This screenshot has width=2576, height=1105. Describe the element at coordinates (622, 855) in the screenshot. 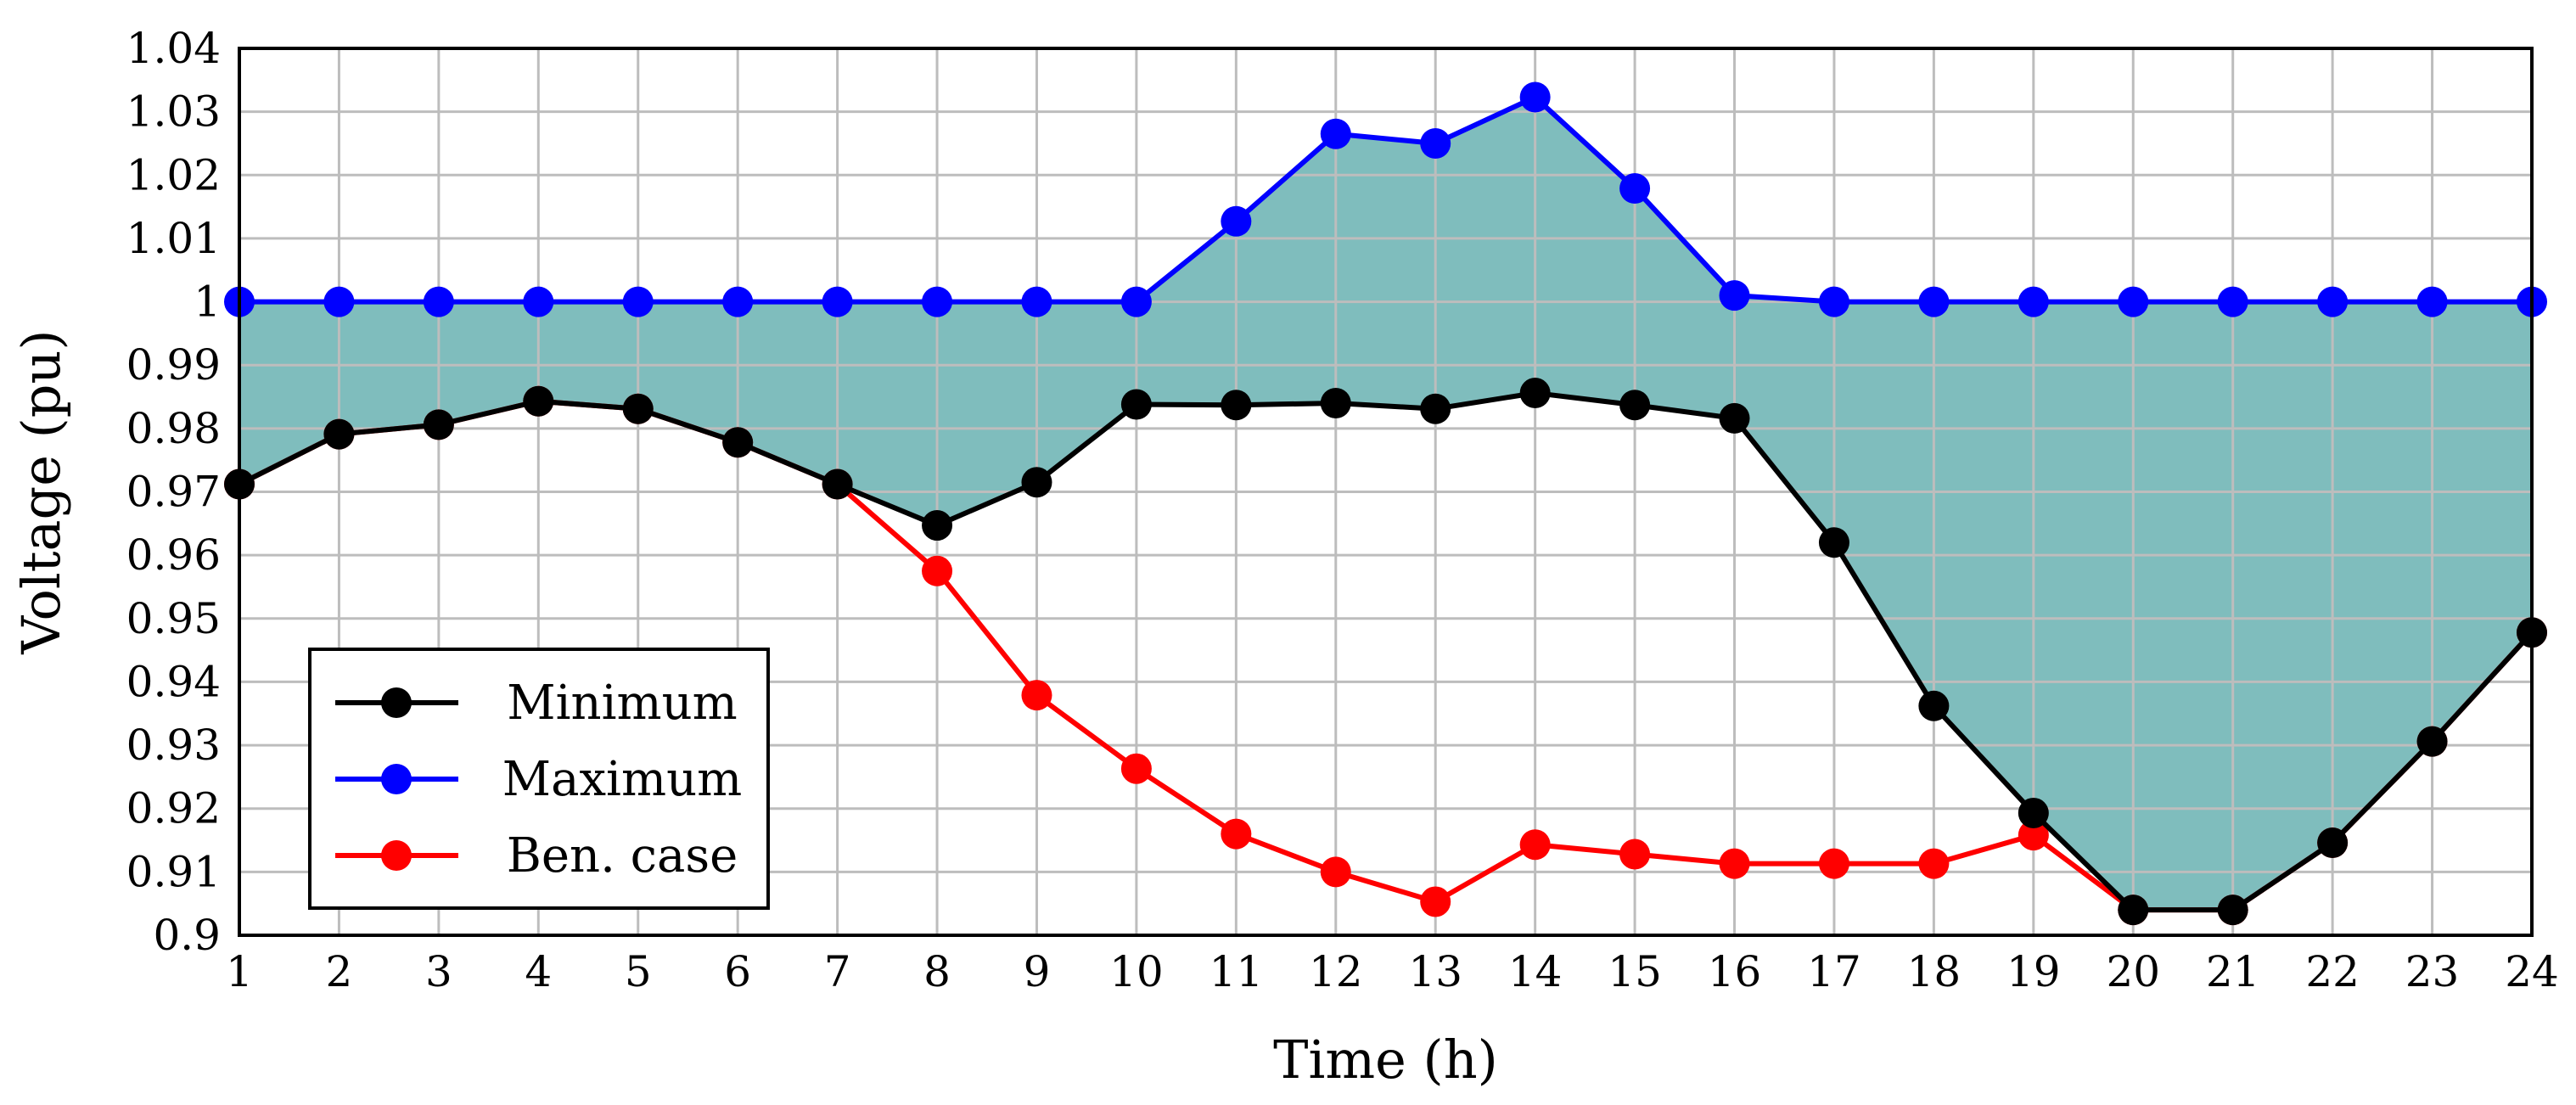

I see `legend-label-ben-case: Ben. case` at that location.